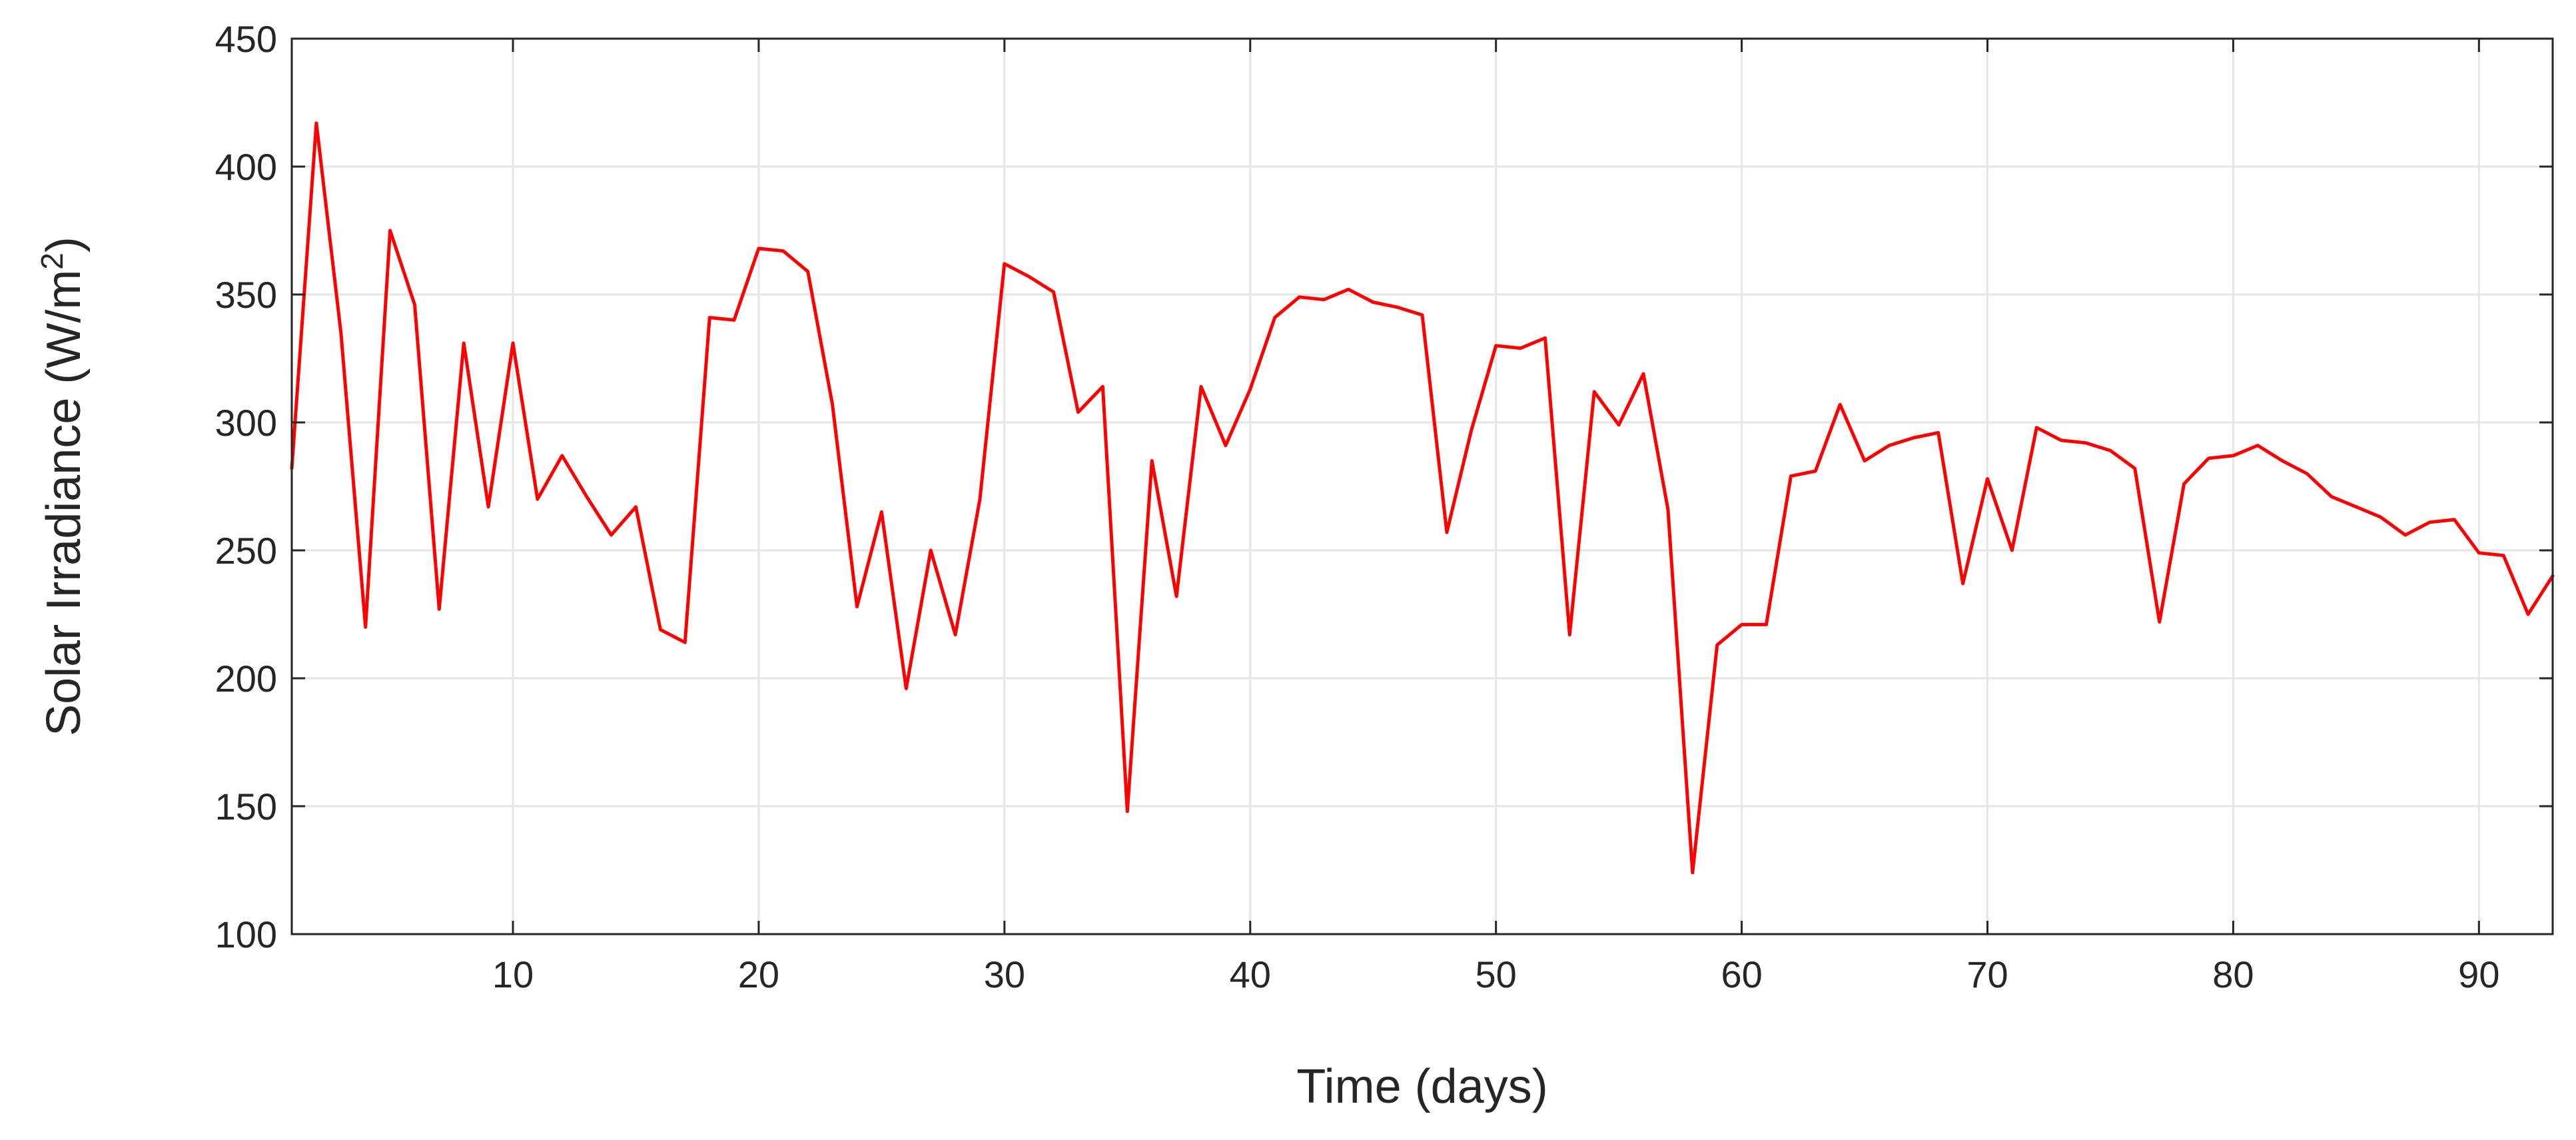 Image resolution: width=2576 pixels, height=1140 pixels. Describe the element at coordinates (2233, 974) in the screenshot. I see `x-tick-label: 80` at that location.